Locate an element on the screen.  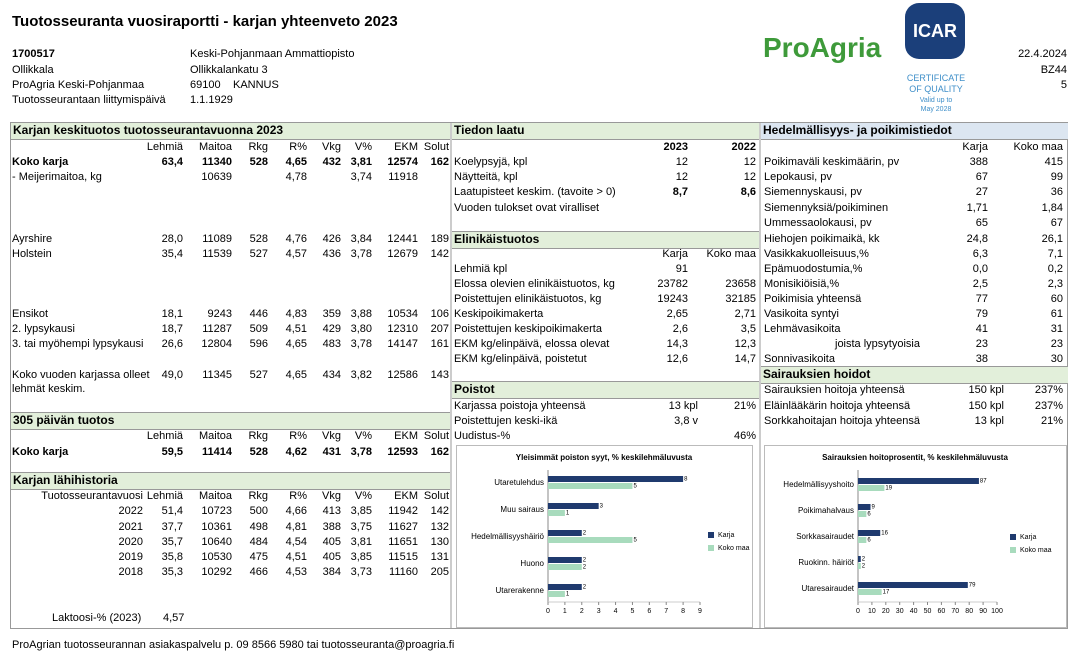
cell: 143 is located at coordinates (439, 375).